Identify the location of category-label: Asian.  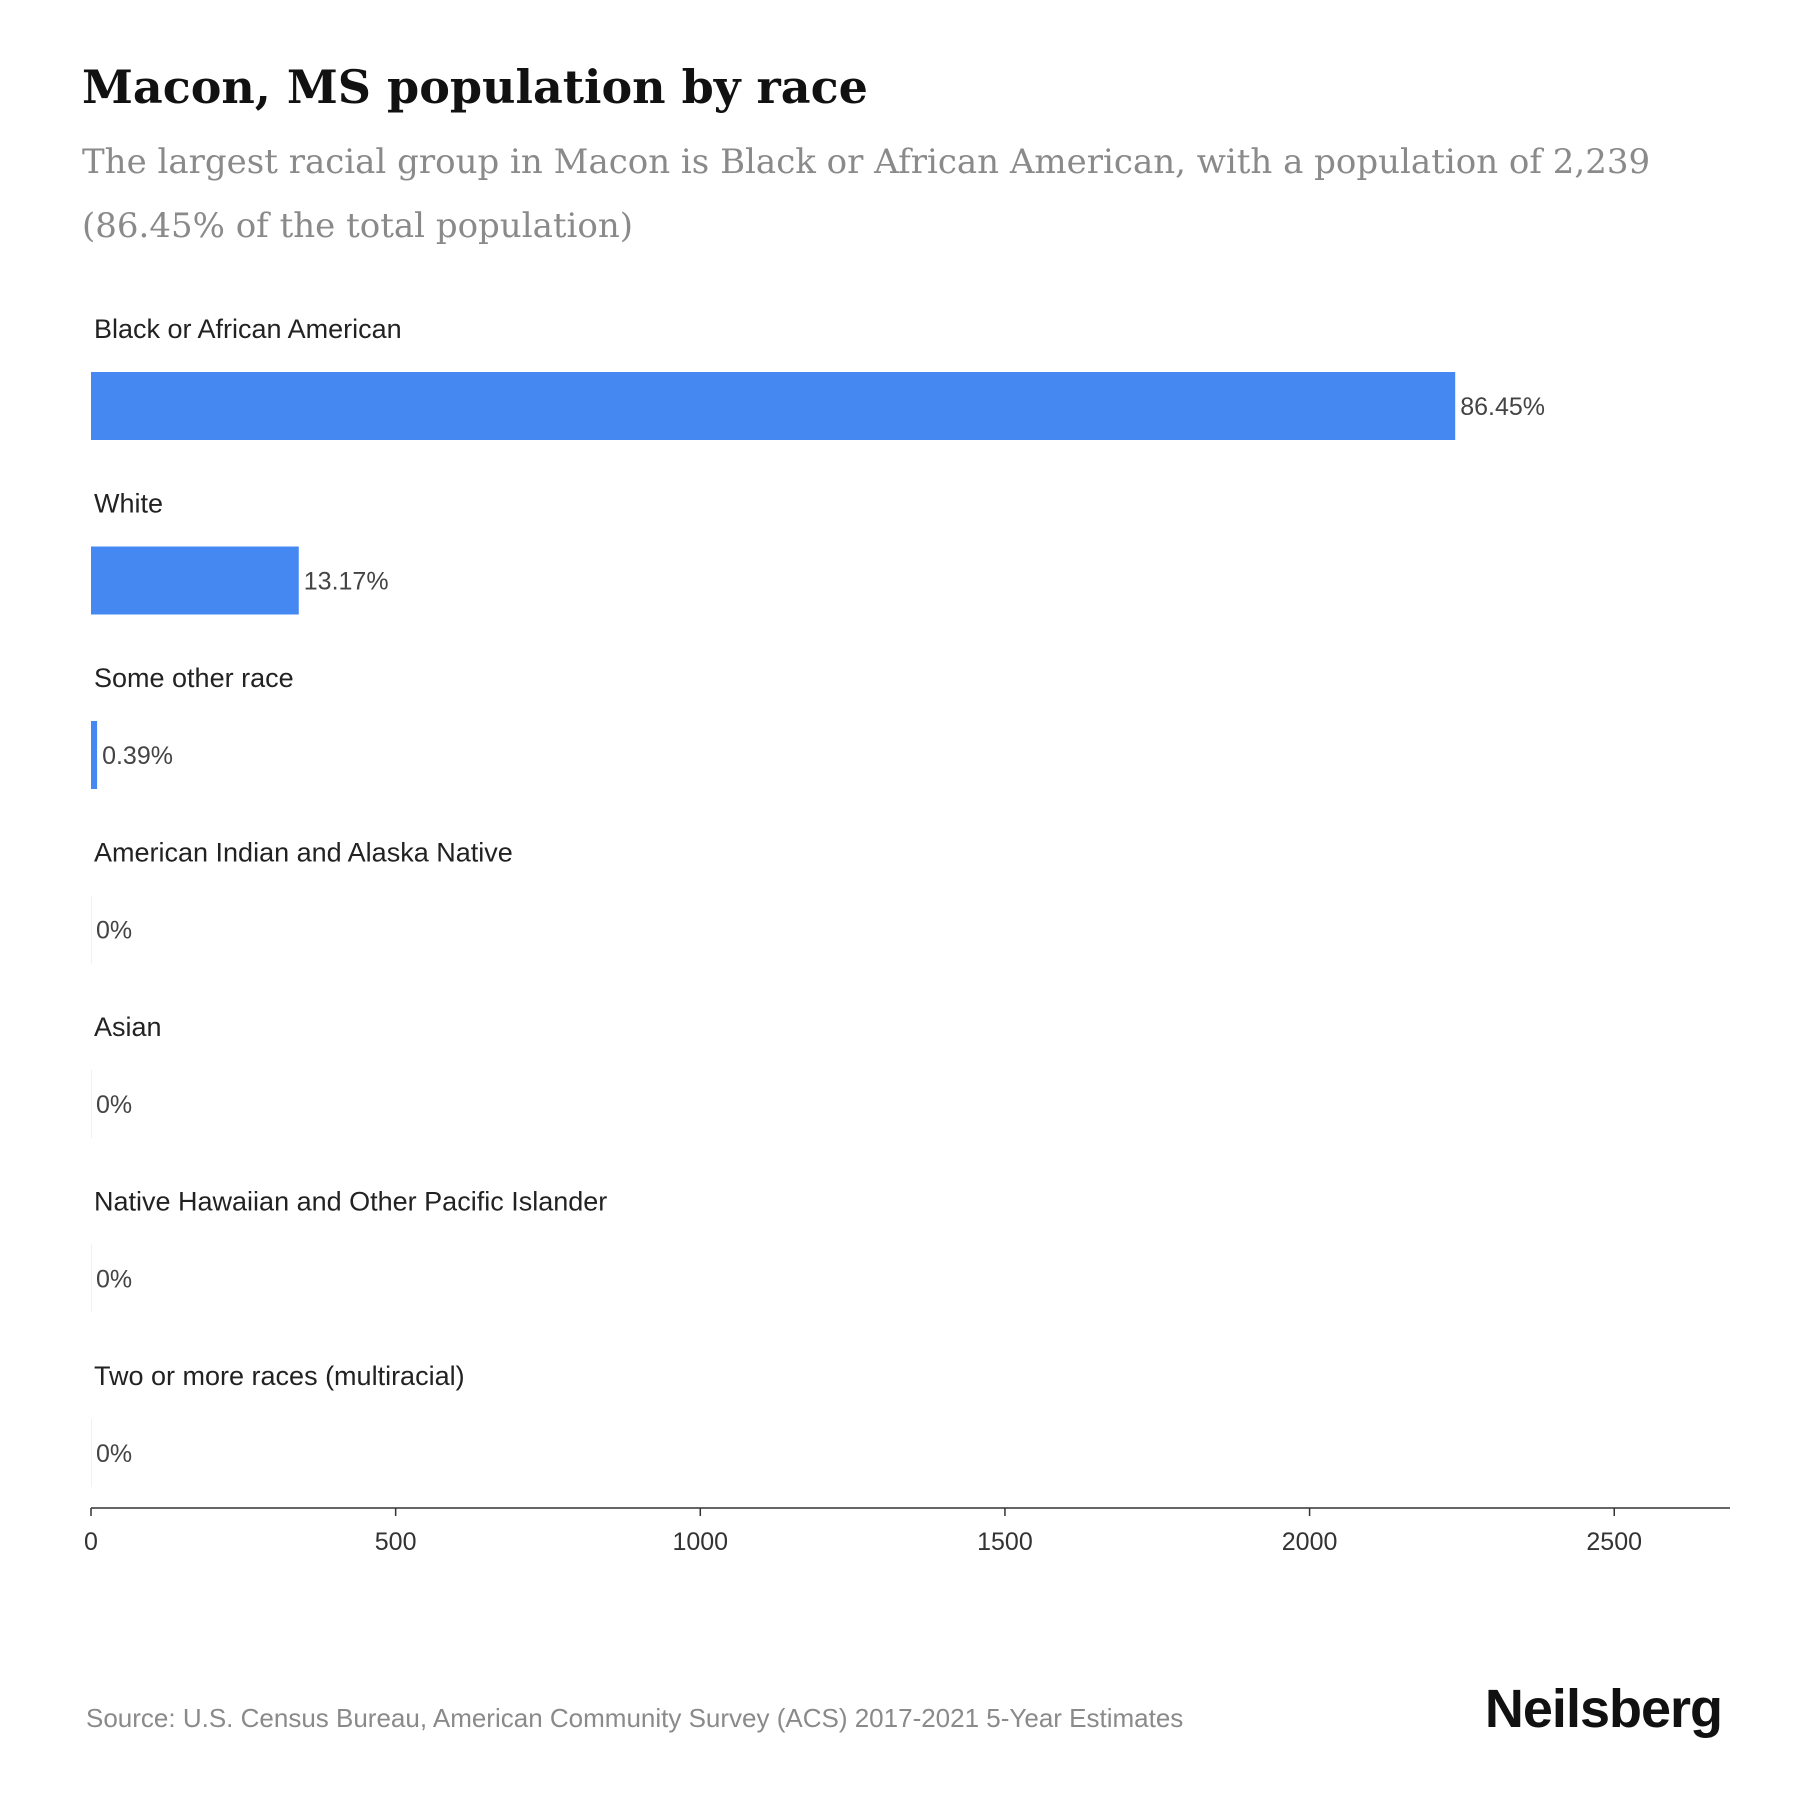
(128, 1027).